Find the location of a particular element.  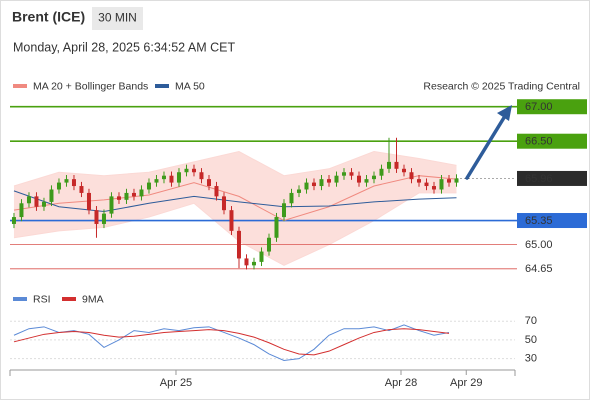

level-label: 66.50 is located at coordinates (539, 142).